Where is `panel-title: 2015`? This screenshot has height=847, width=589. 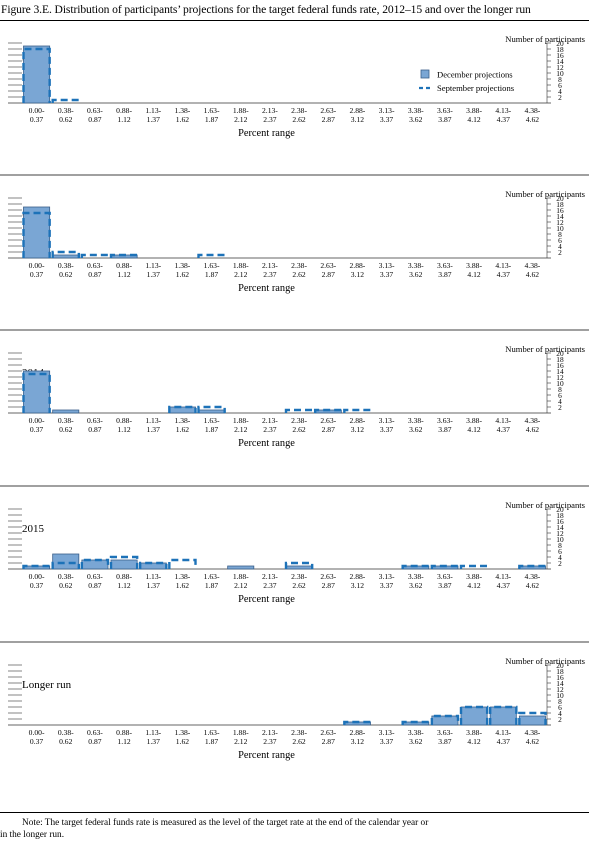 panel-title: 2015 is located at coordinates (33, 529).